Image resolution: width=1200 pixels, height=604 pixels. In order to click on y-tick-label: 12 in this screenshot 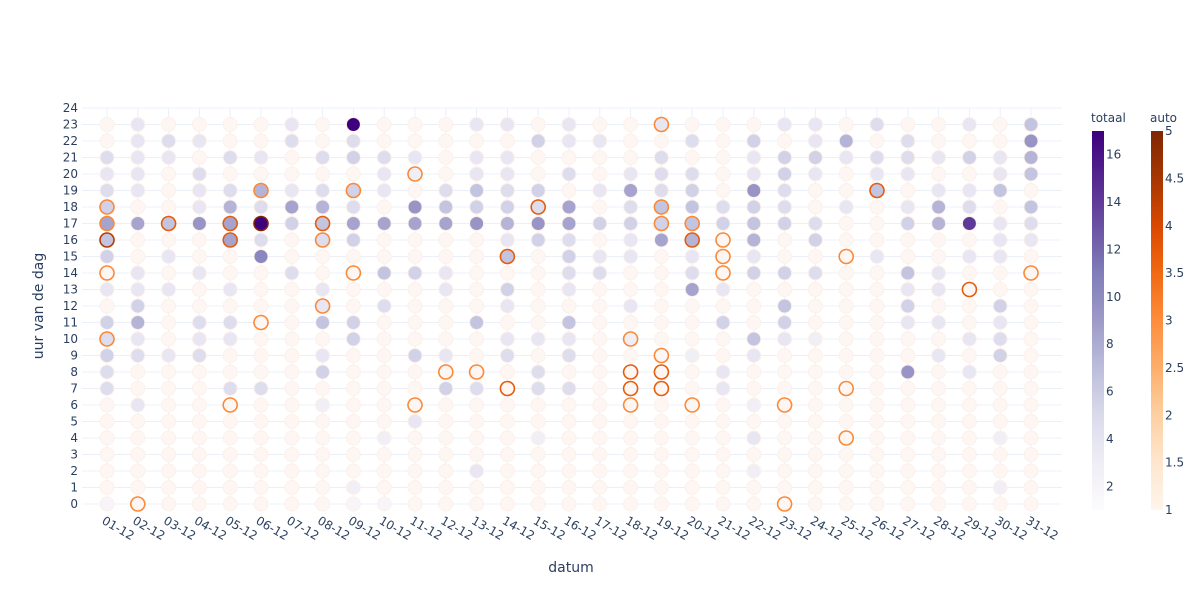, I will do `click(70, 306)`.